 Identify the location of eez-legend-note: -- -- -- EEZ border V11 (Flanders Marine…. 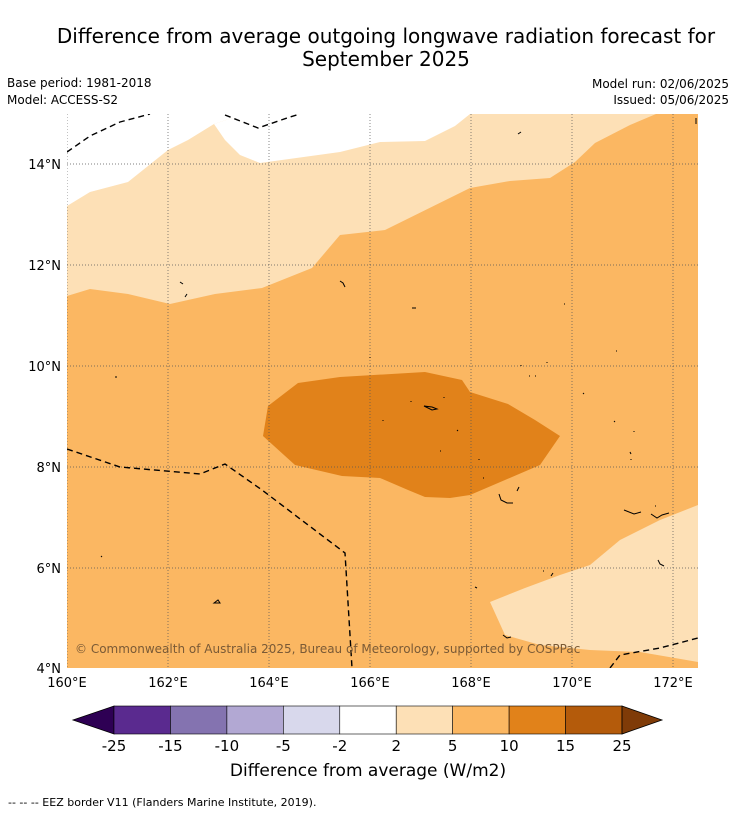
(162, 802).